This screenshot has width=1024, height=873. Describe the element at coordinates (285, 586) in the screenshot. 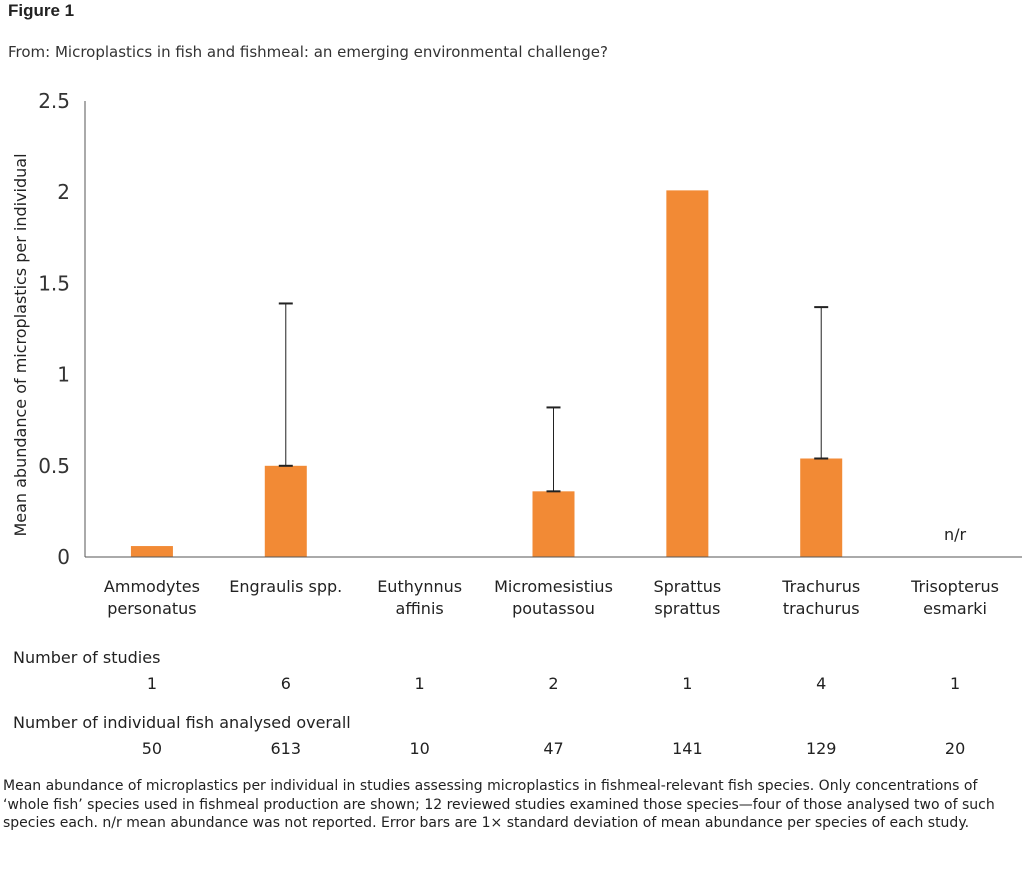

I see `category-label: Engraulis spp.` at that location.